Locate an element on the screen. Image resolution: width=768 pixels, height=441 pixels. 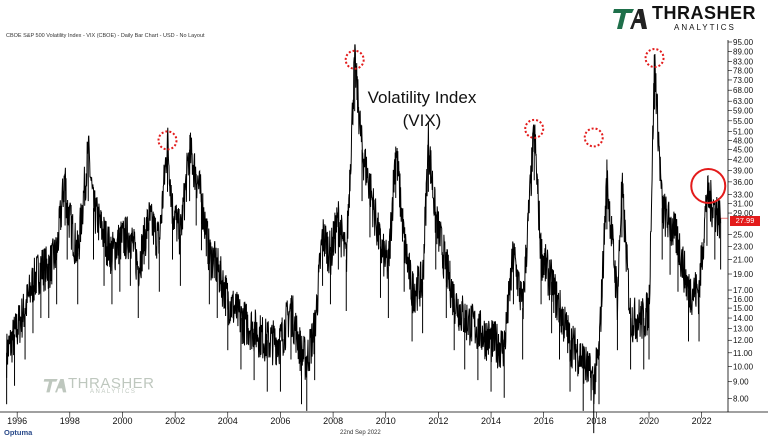
logo-subtitle: ANALYTICS is located at coordinates (705, 27).